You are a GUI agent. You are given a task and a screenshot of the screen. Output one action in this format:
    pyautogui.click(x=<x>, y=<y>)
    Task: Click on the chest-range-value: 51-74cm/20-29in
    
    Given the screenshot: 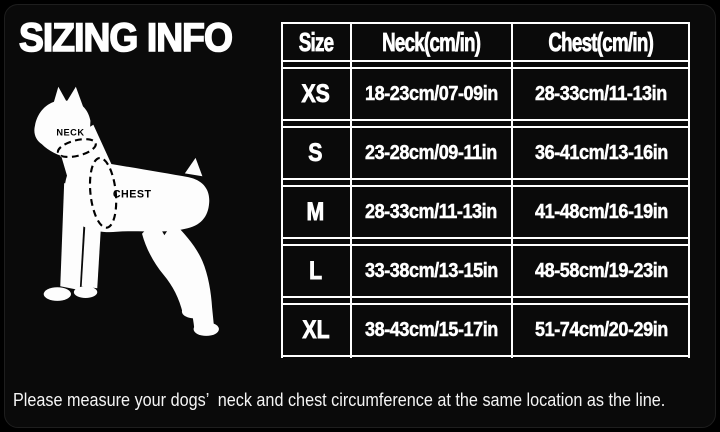 What is the action you would take?
    pyautogui.click(x=601, y=330)
    